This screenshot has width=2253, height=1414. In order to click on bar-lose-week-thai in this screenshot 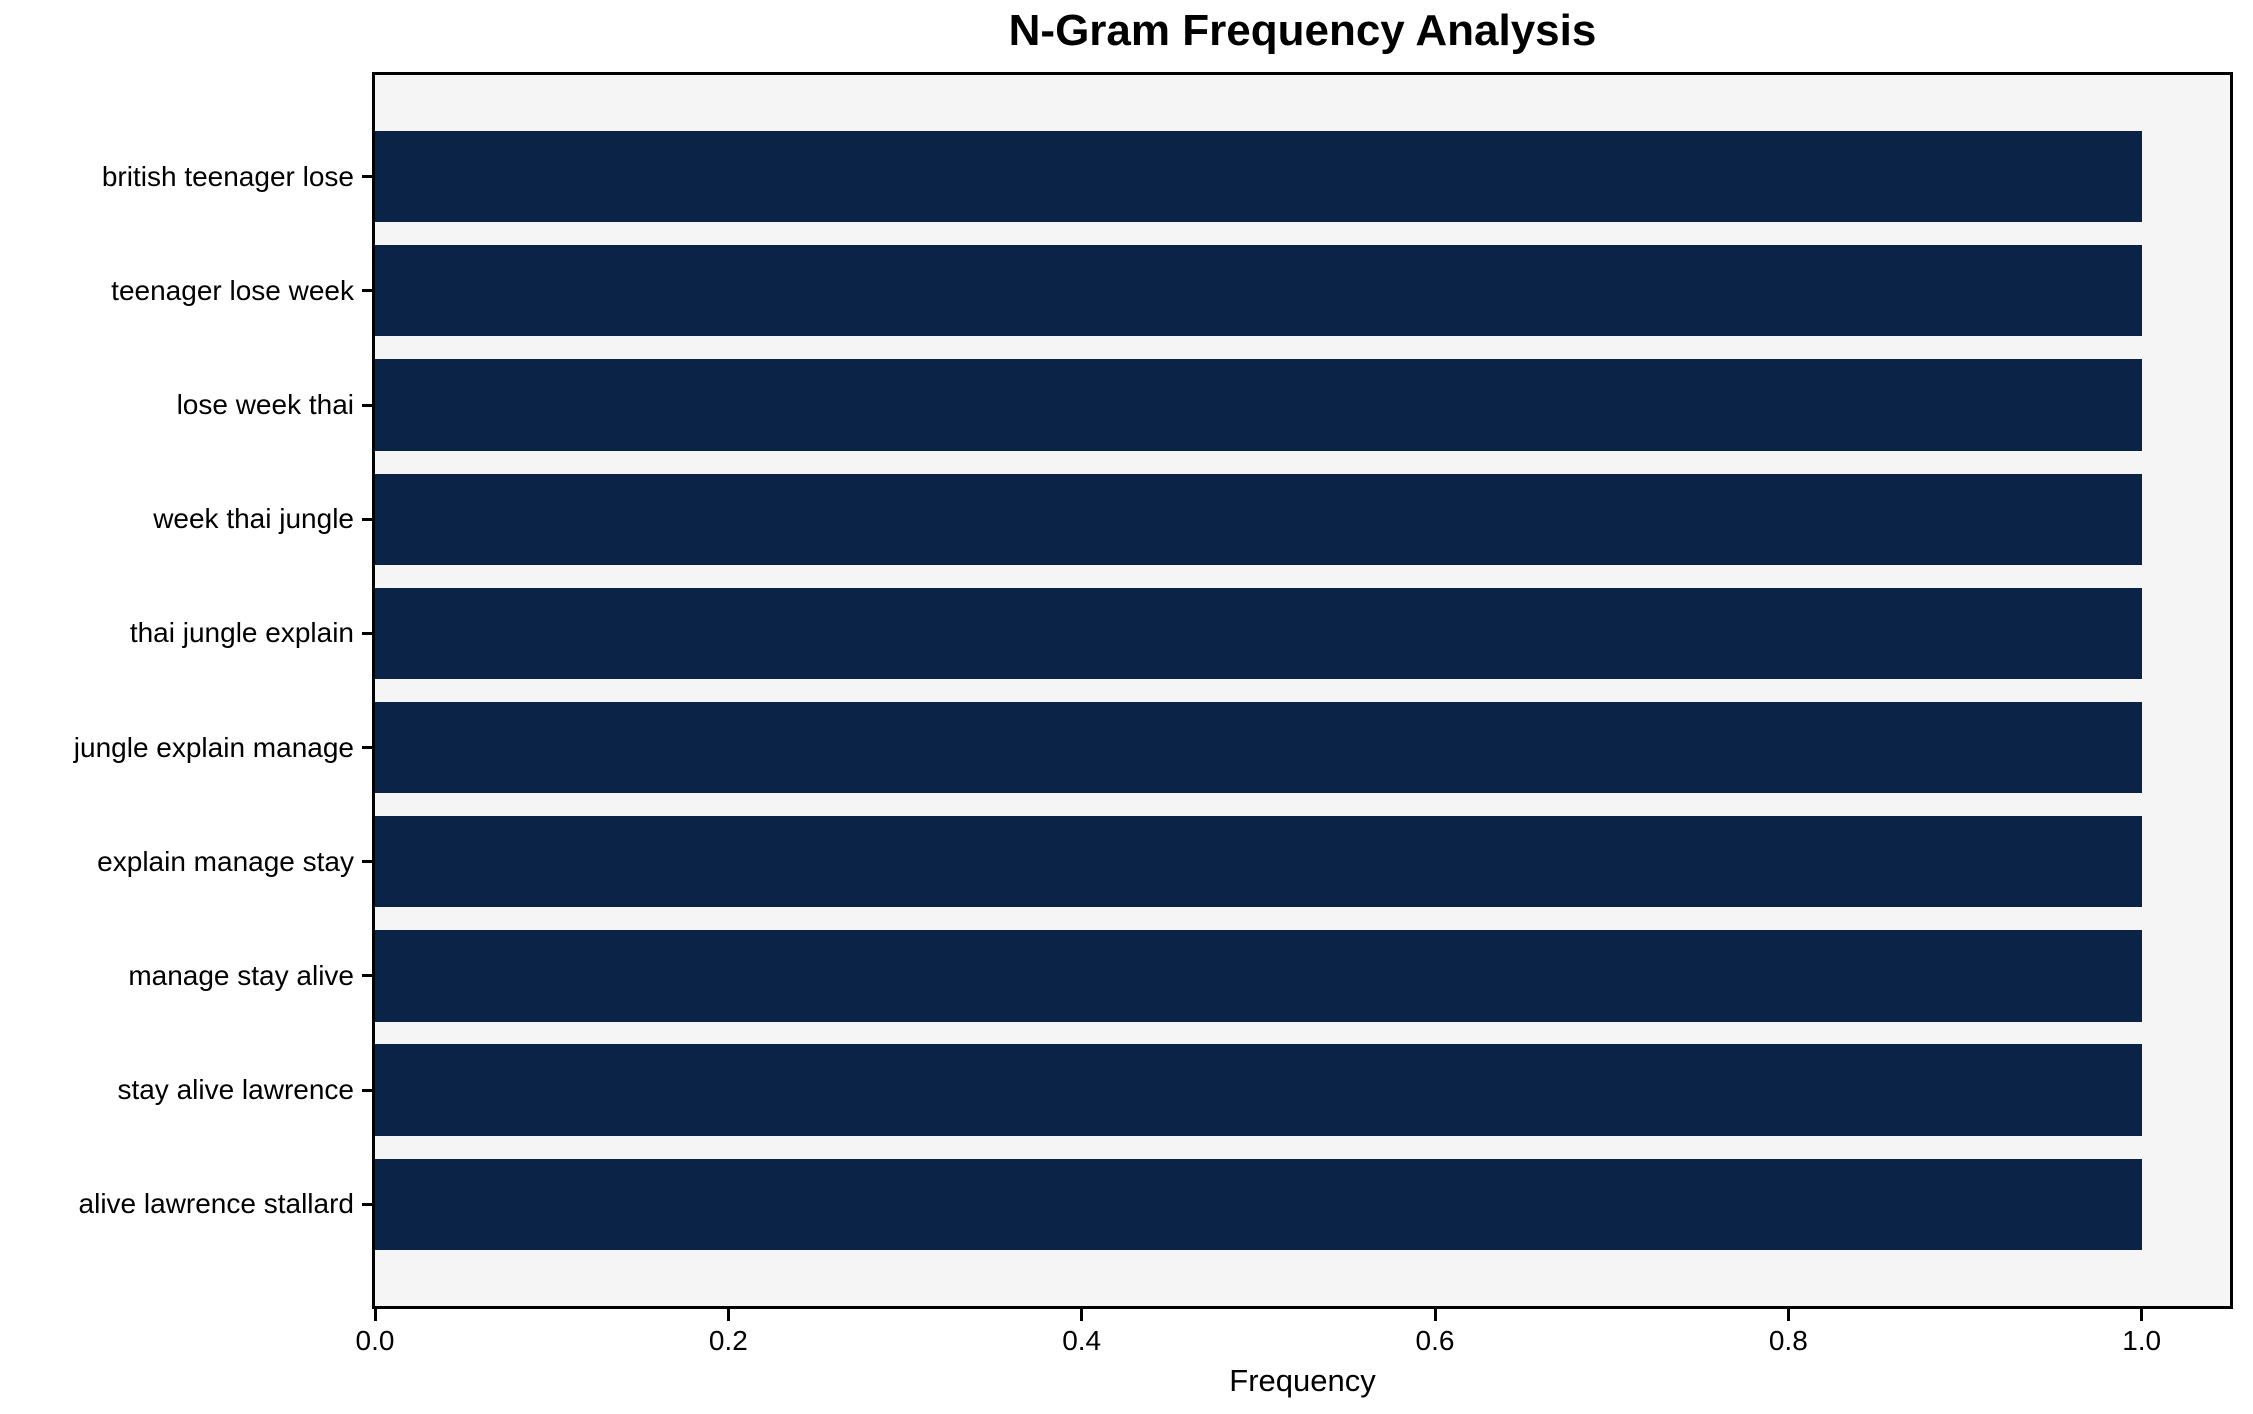, I will do `click(1258, 405)`.